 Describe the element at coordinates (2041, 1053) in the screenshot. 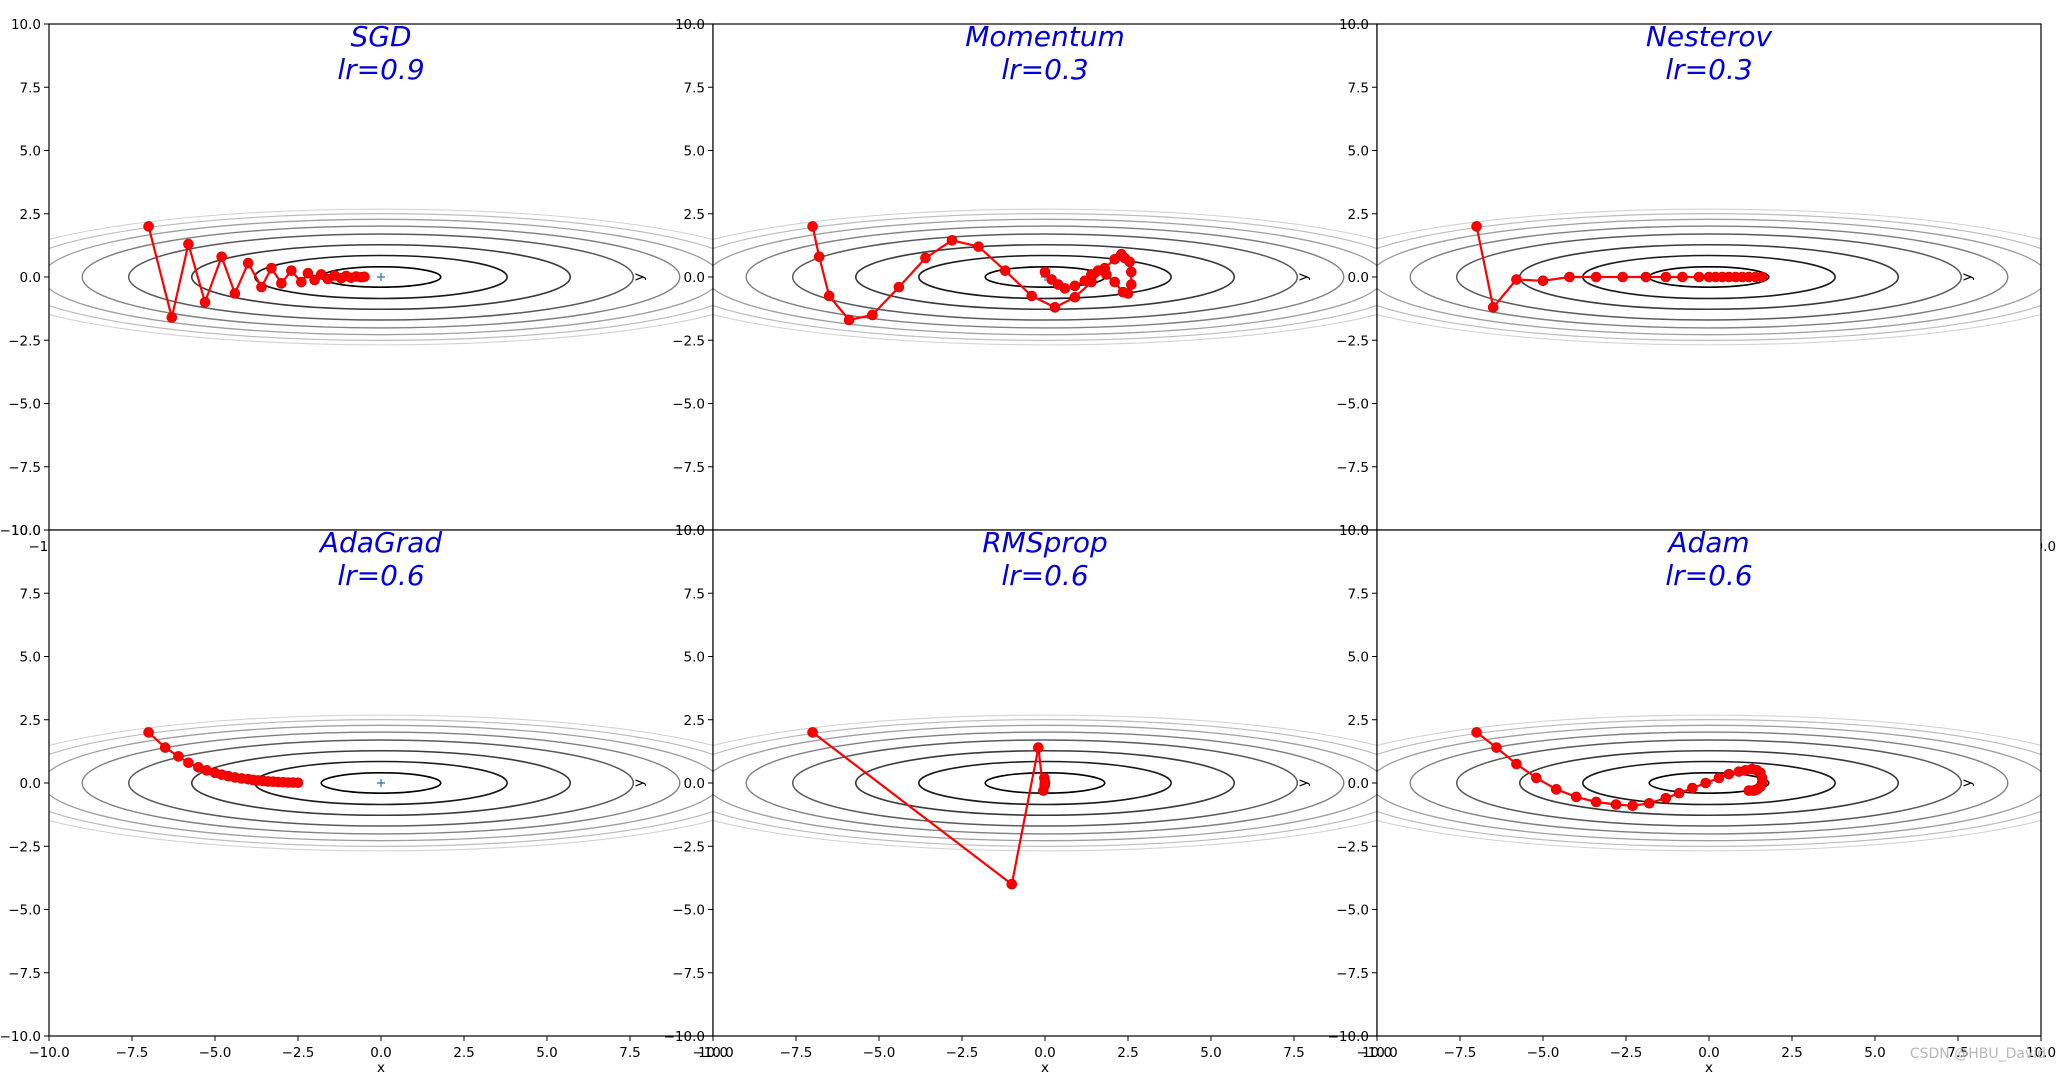

I see `x-tick-label: 10.0` at that location.